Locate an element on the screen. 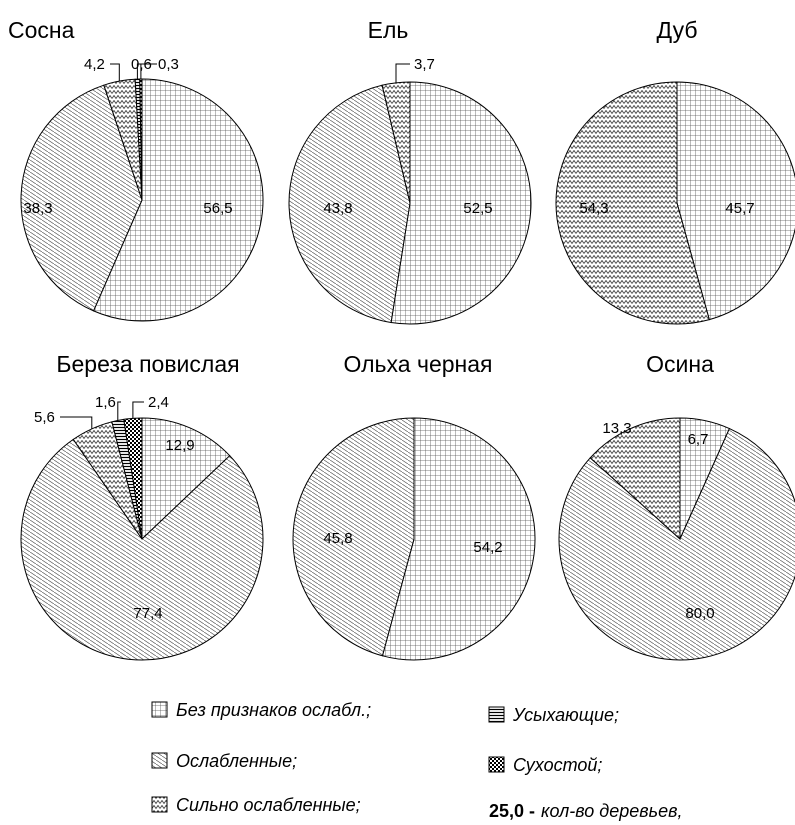 The width and height of the screenshot is (795, 825). pie-title: Дуб is located at coordinates (676, 30).